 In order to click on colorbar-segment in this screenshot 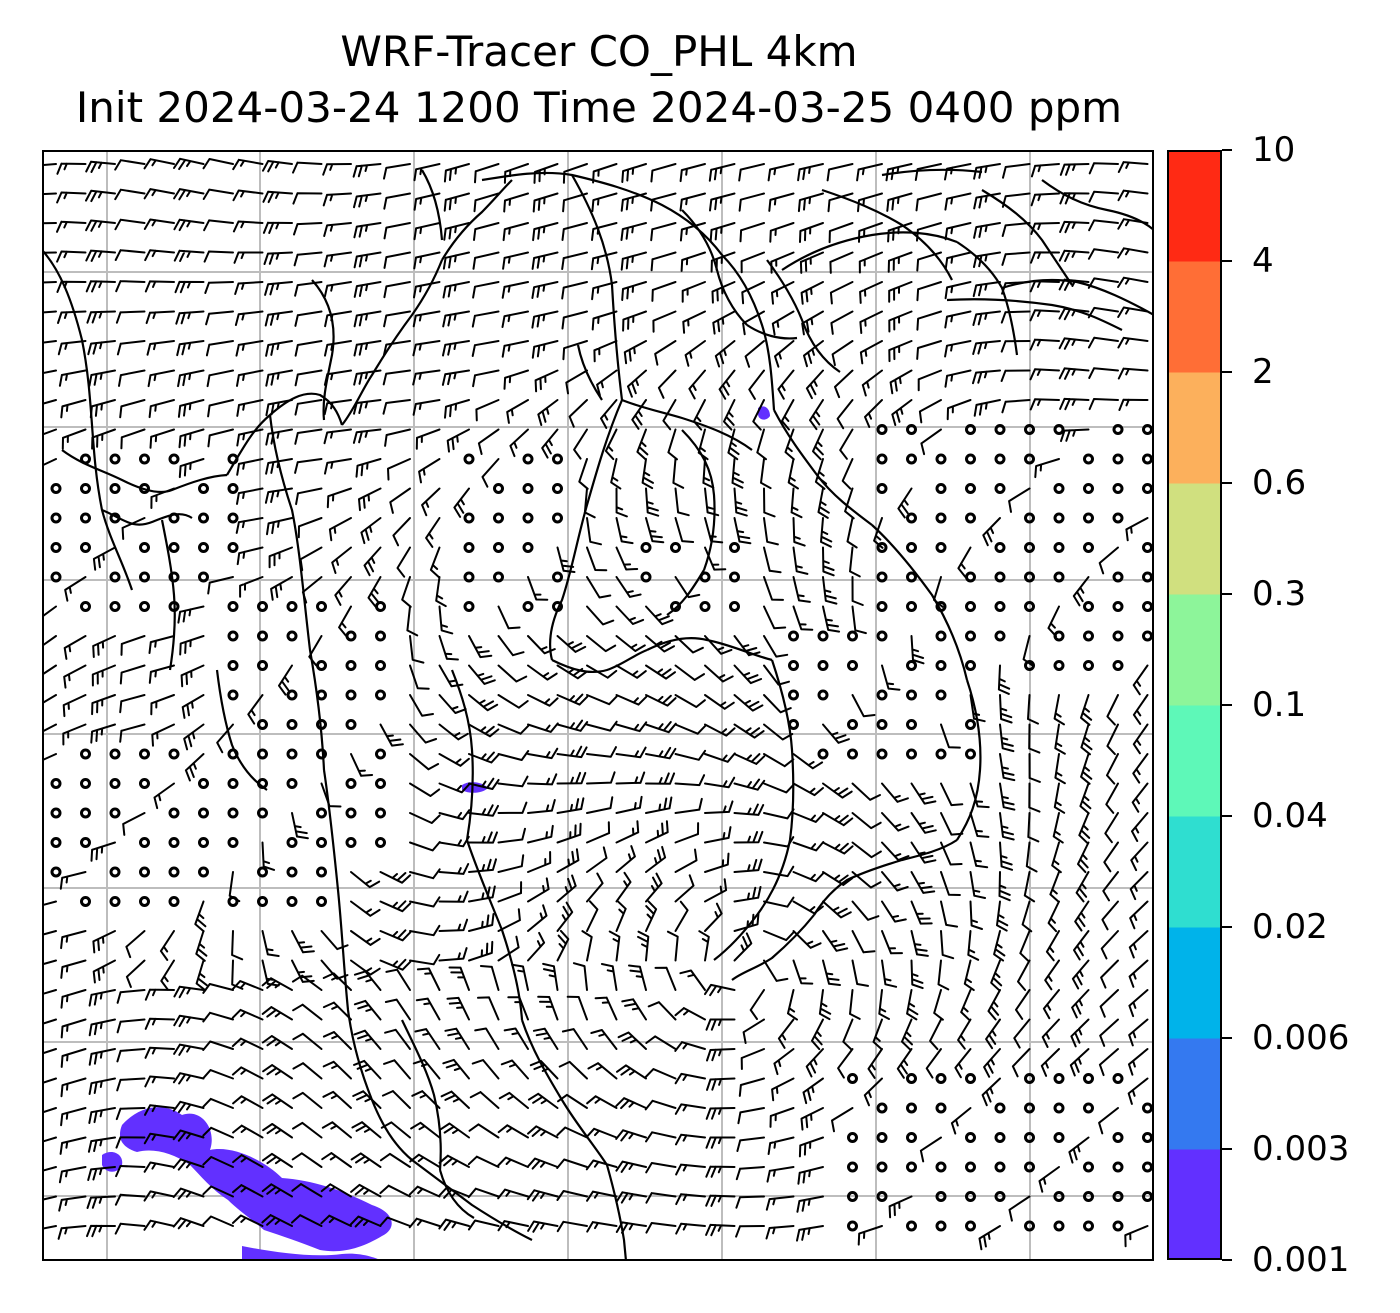, I will do `click(1194, 206)`.